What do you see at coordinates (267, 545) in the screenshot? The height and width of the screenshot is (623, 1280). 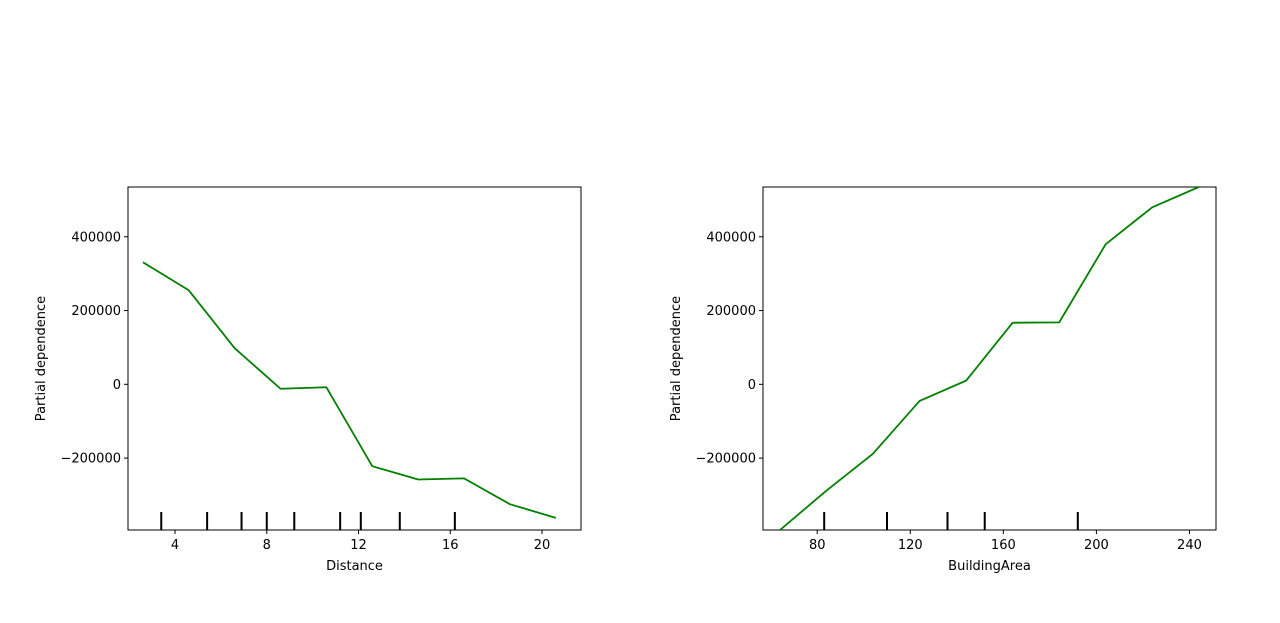 I see `x-tick-label: 8` at bounding box center [267, 545].